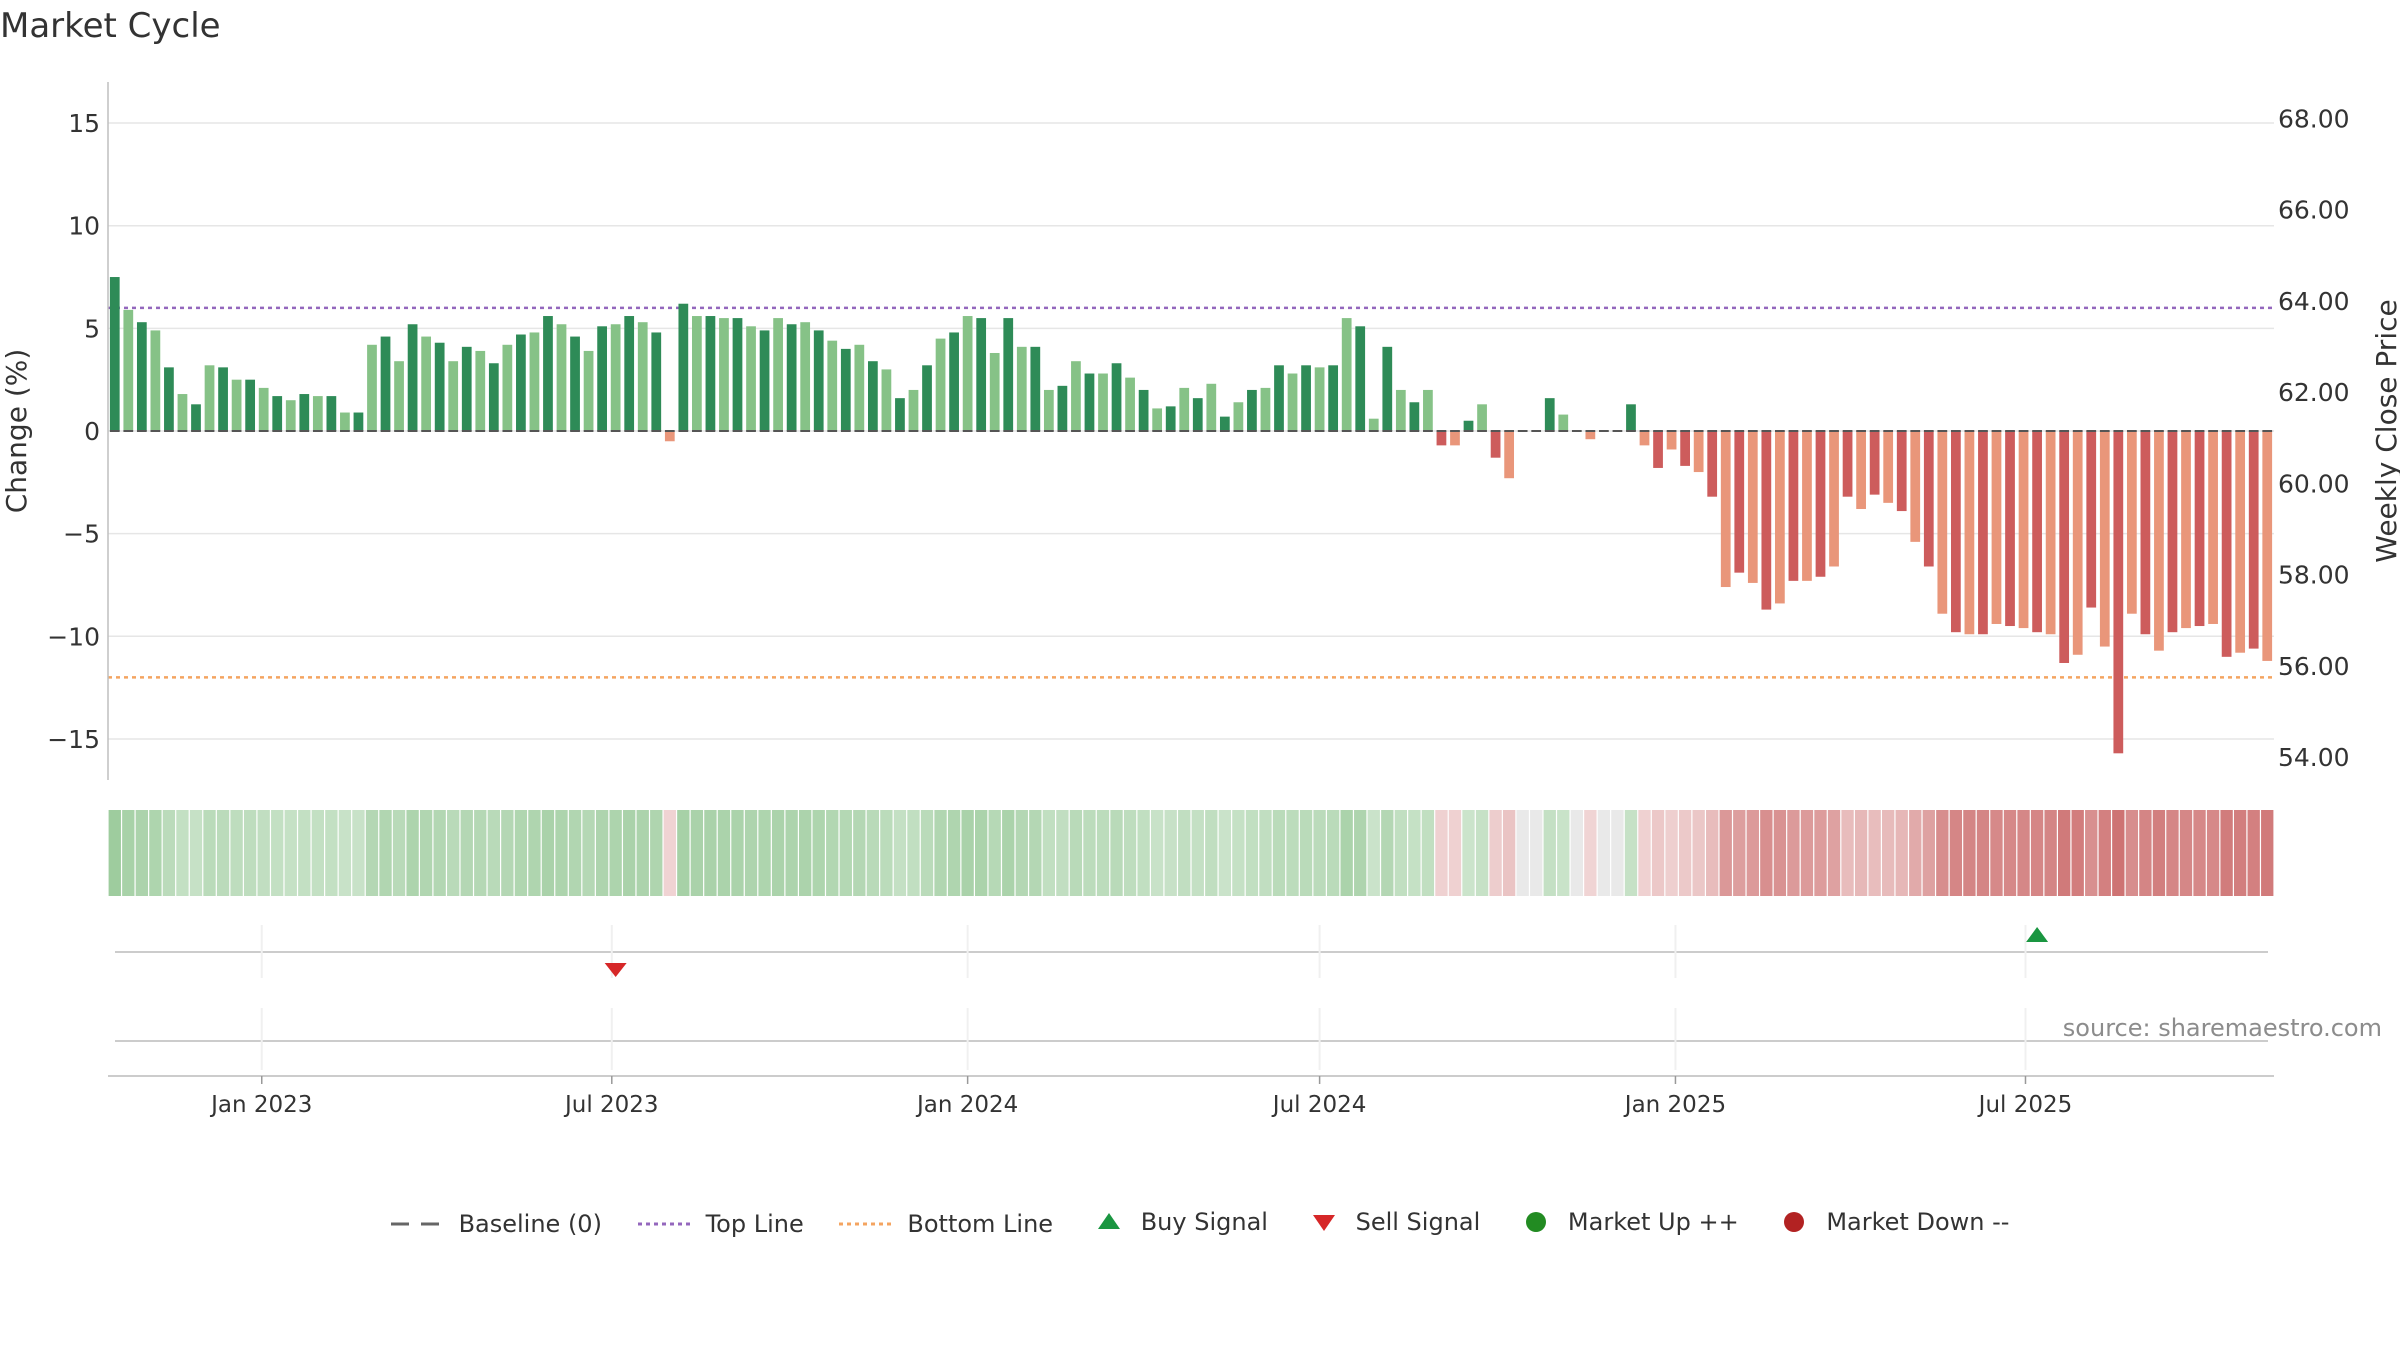  I want to click on legend-top-line: Top Line, so click(720, 1224).